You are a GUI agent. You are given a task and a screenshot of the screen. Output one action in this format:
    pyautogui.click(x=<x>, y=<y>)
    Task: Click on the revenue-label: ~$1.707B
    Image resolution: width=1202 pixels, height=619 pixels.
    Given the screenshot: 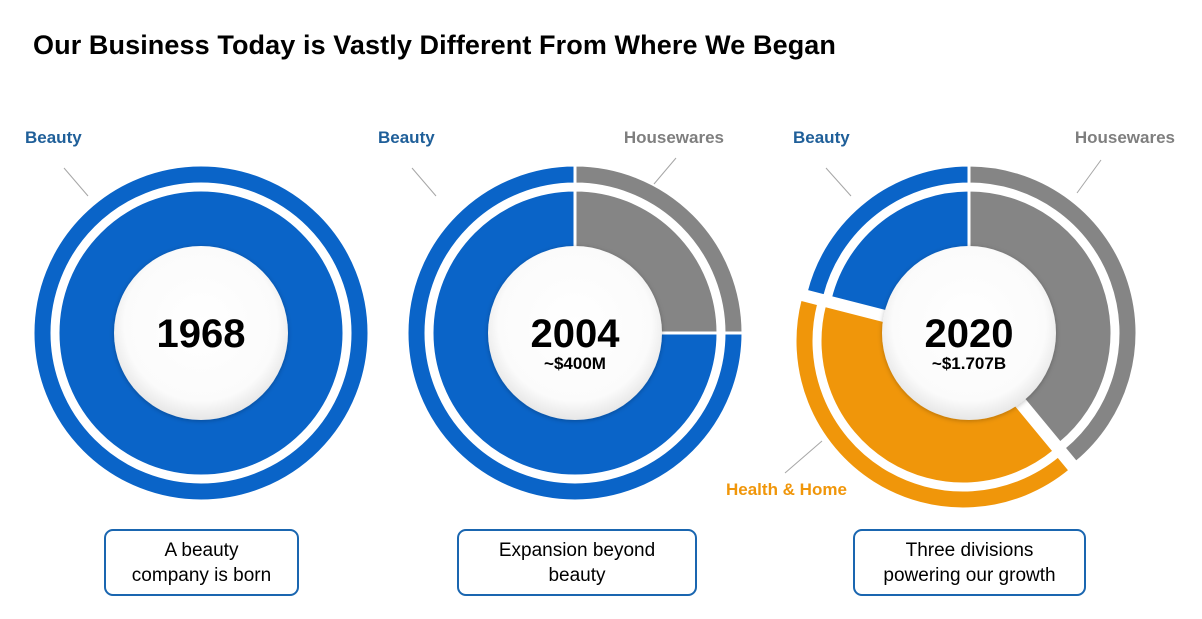 What is the action you would take?
    pyautogui.click(x=969, y=363)
    